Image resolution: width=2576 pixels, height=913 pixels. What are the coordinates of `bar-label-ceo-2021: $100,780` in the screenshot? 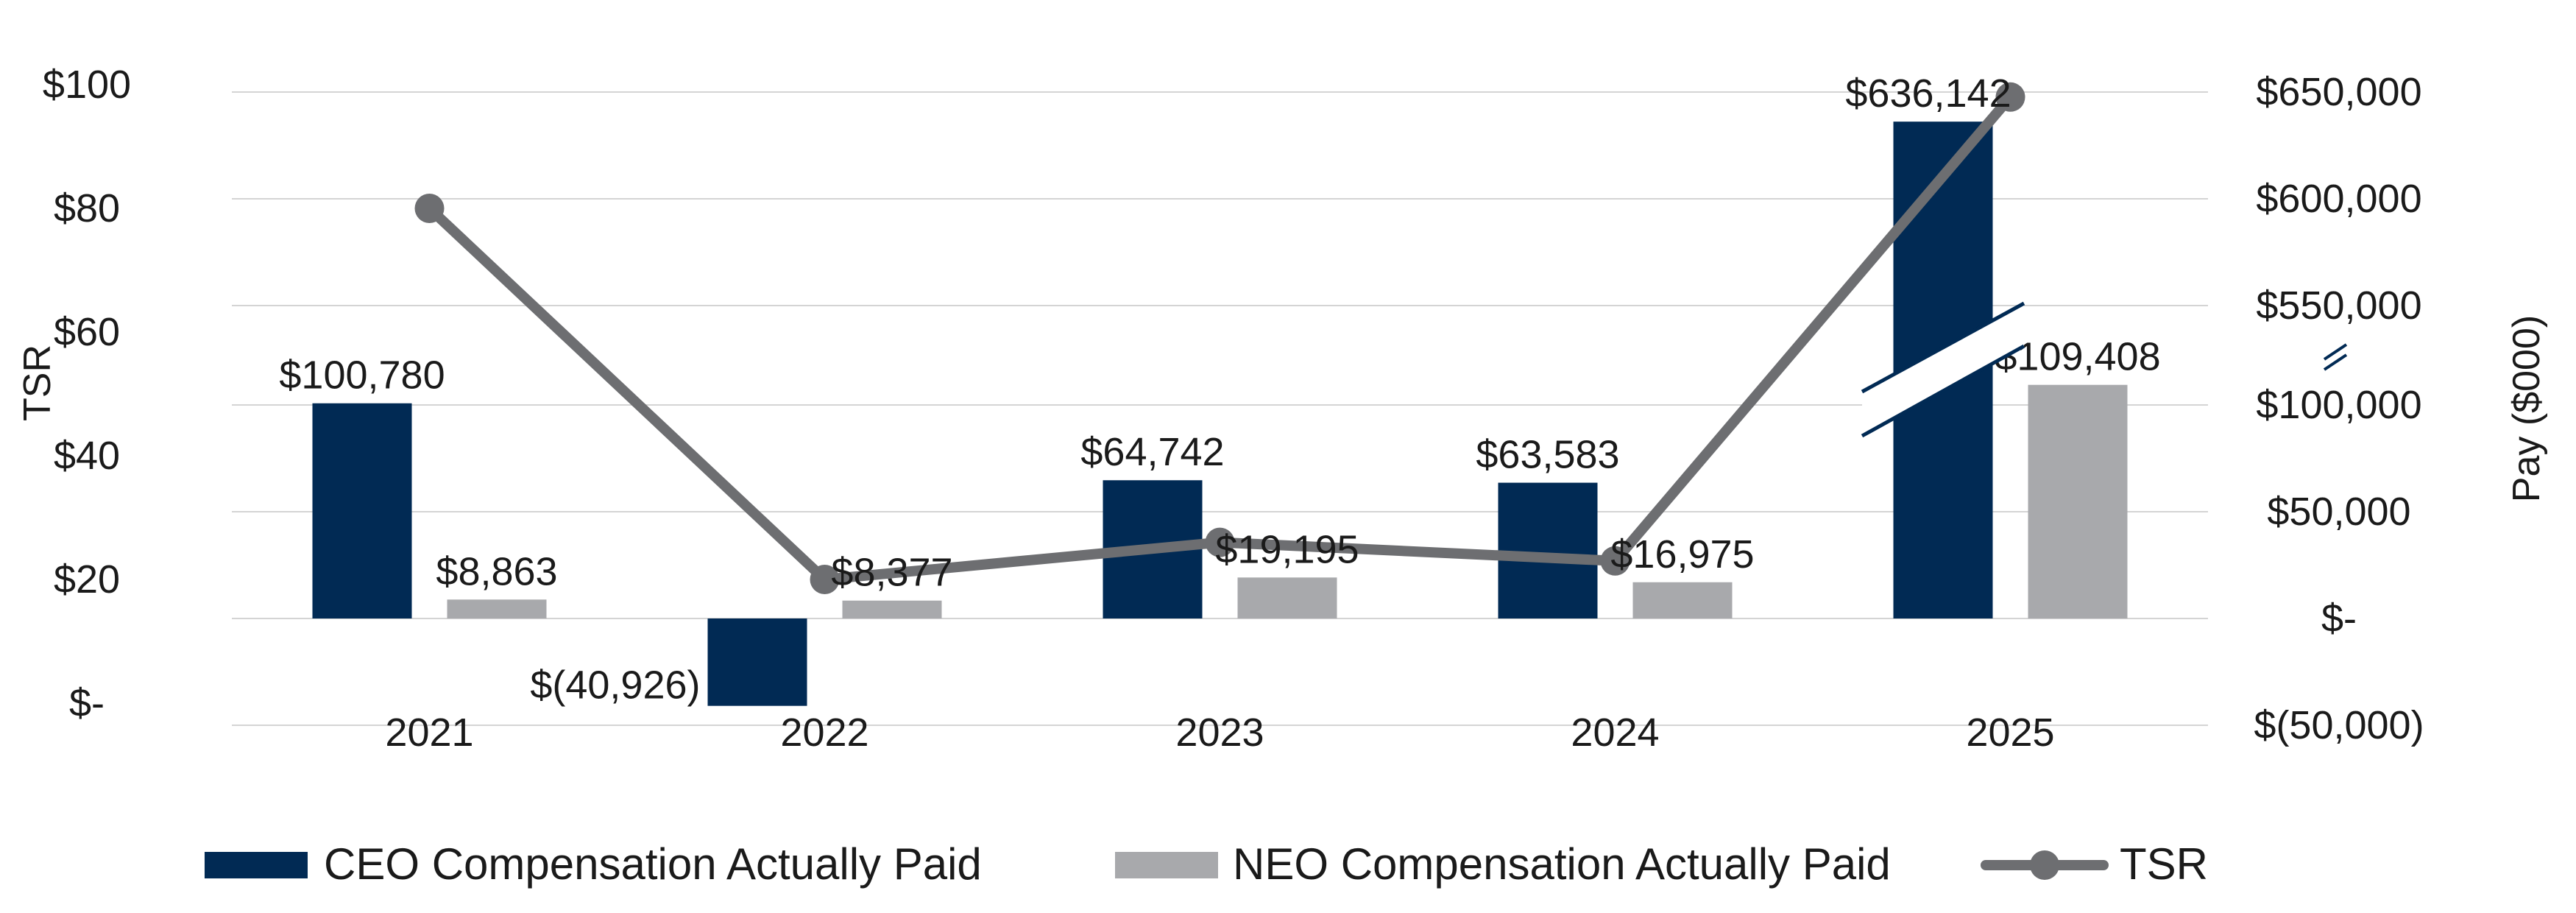 It's located at (362, 375).